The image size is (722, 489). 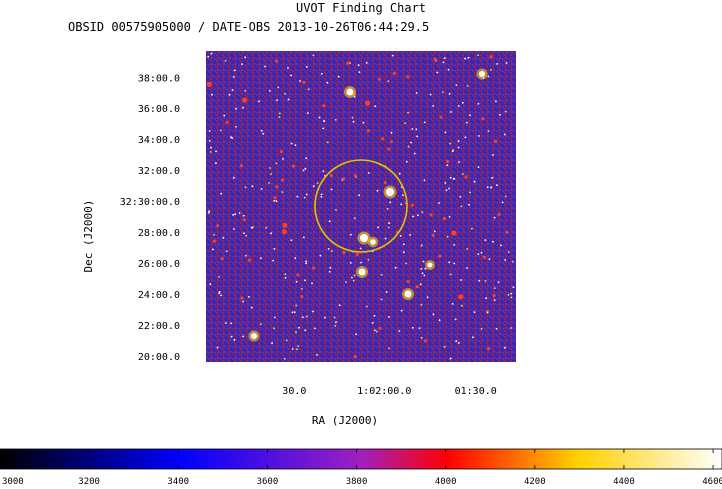 I want to click on source-region-circle, so click(x=361, y=206).